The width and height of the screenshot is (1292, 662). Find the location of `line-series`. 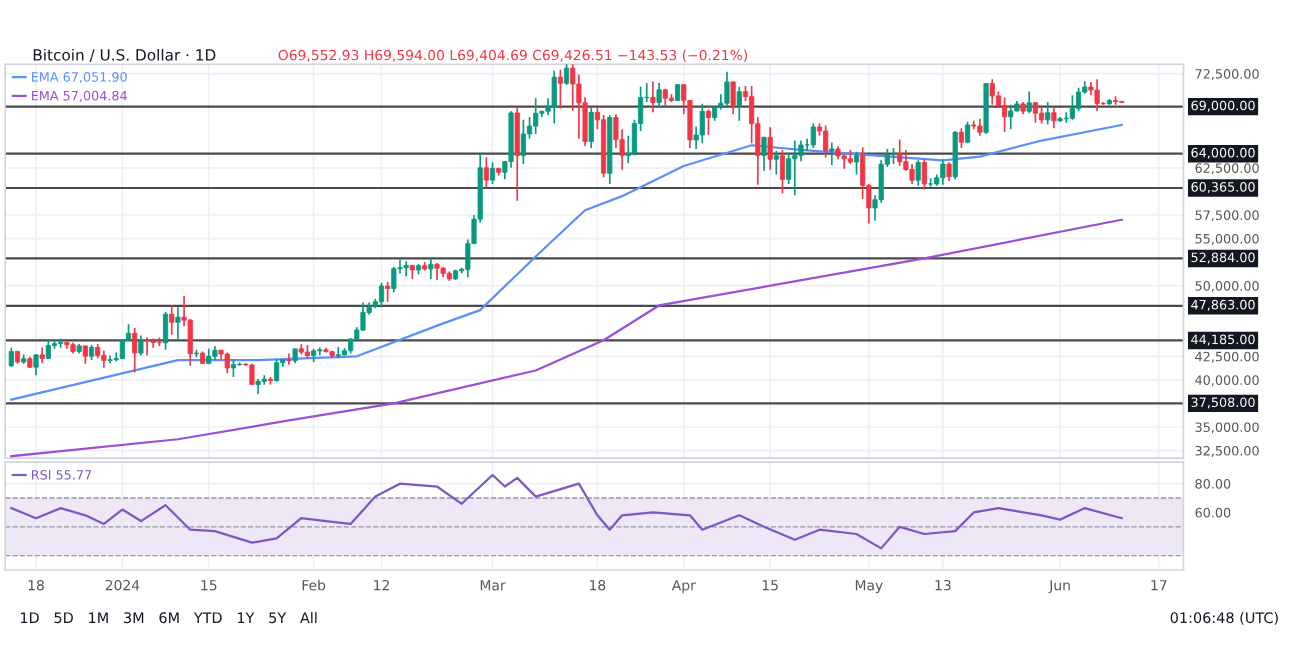

line-series is located at coordinates (566, 511).